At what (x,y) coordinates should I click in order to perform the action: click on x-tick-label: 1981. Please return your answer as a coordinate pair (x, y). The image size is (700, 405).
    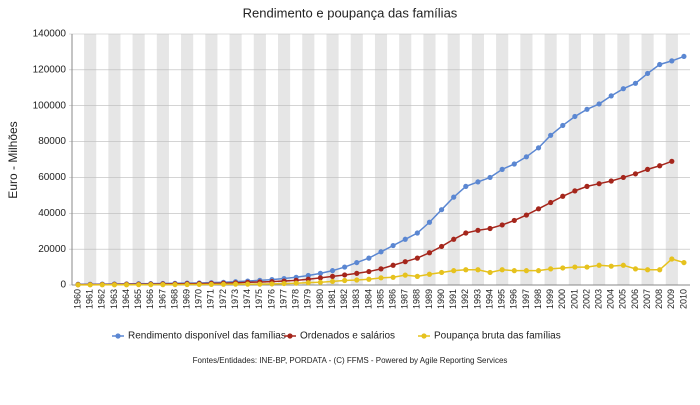
    Looking at the image, I should click on (332, 299).